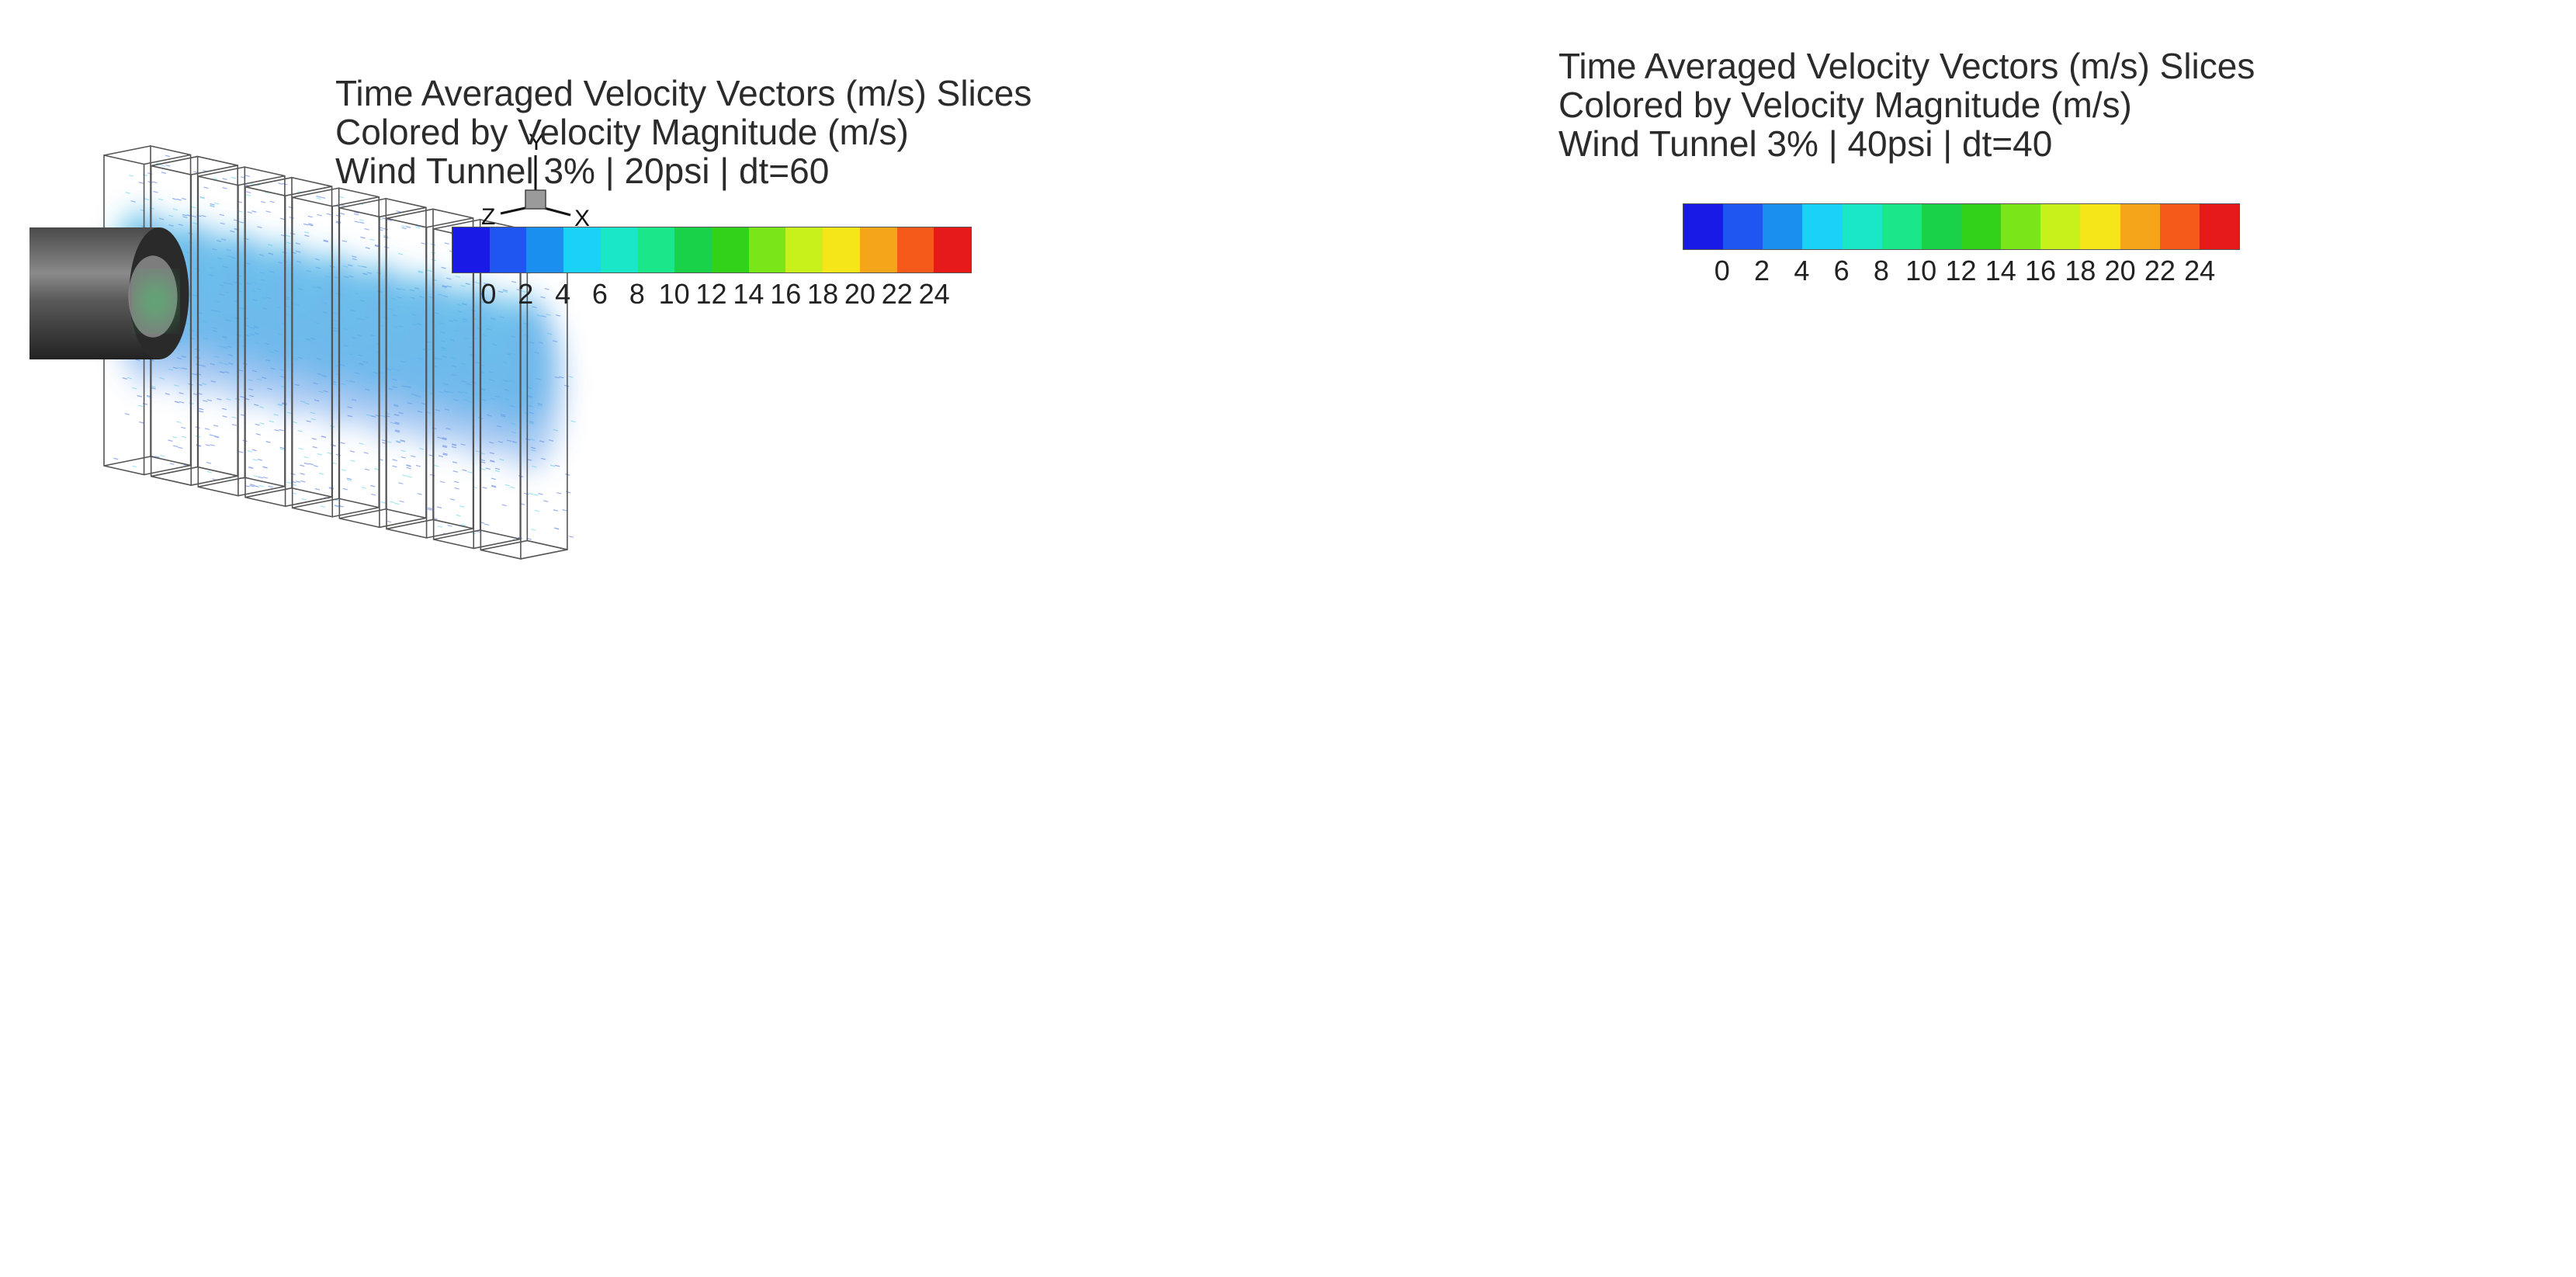 The width and height of the screenshot is (2576, 1277). What do you see at coordinates (599, 294) in the screenshot?
I see `legend-tick-label: 6` at bounding box center [599, 294].